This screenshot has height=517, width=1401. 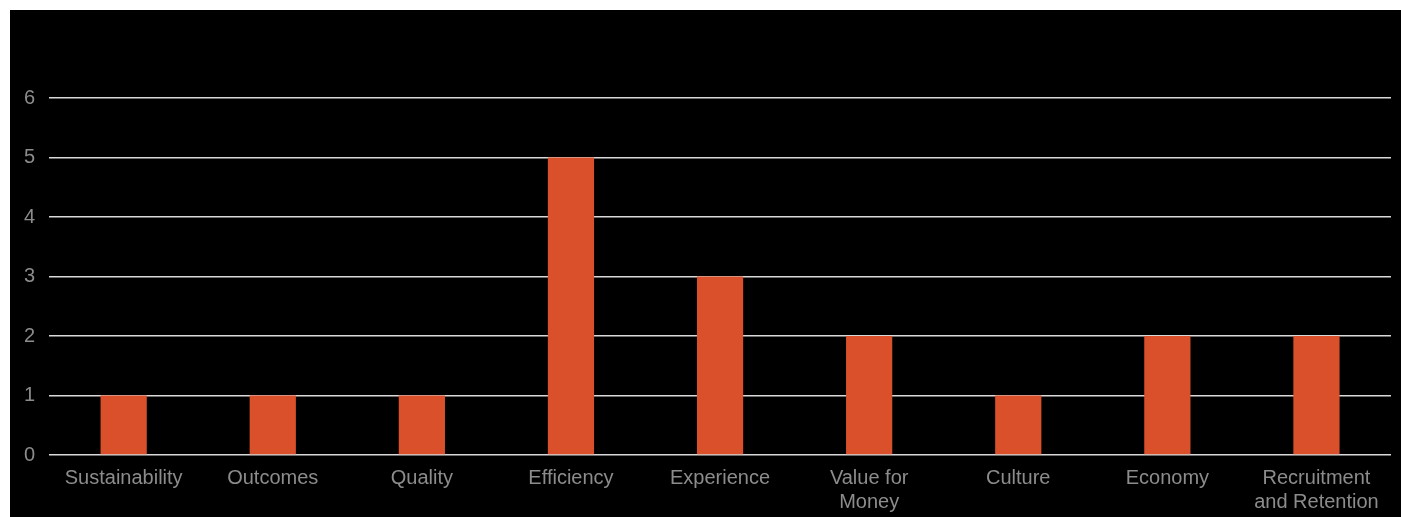 I want to click on y-tick-label: 2, so click(x=30, y=334).